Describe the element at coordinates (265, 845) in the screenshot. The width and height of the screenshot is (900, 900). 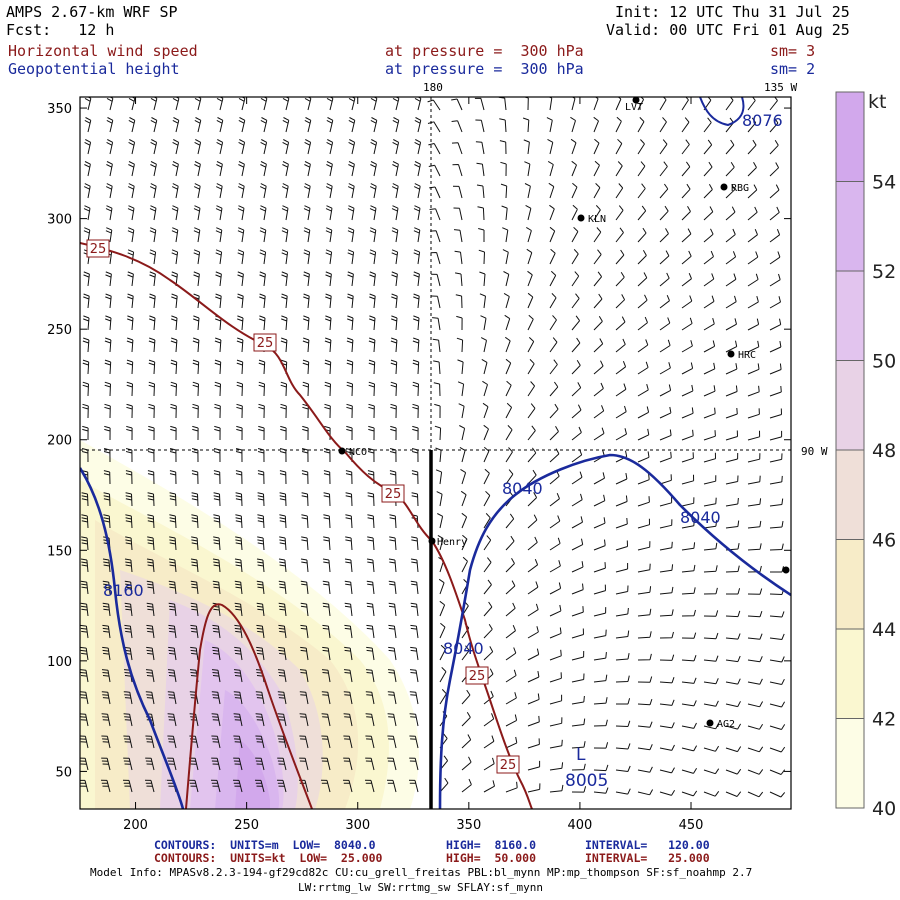
I see `footer-height-contours: CONTOURS: UNITS=m LOW= 8040.0` at that location.